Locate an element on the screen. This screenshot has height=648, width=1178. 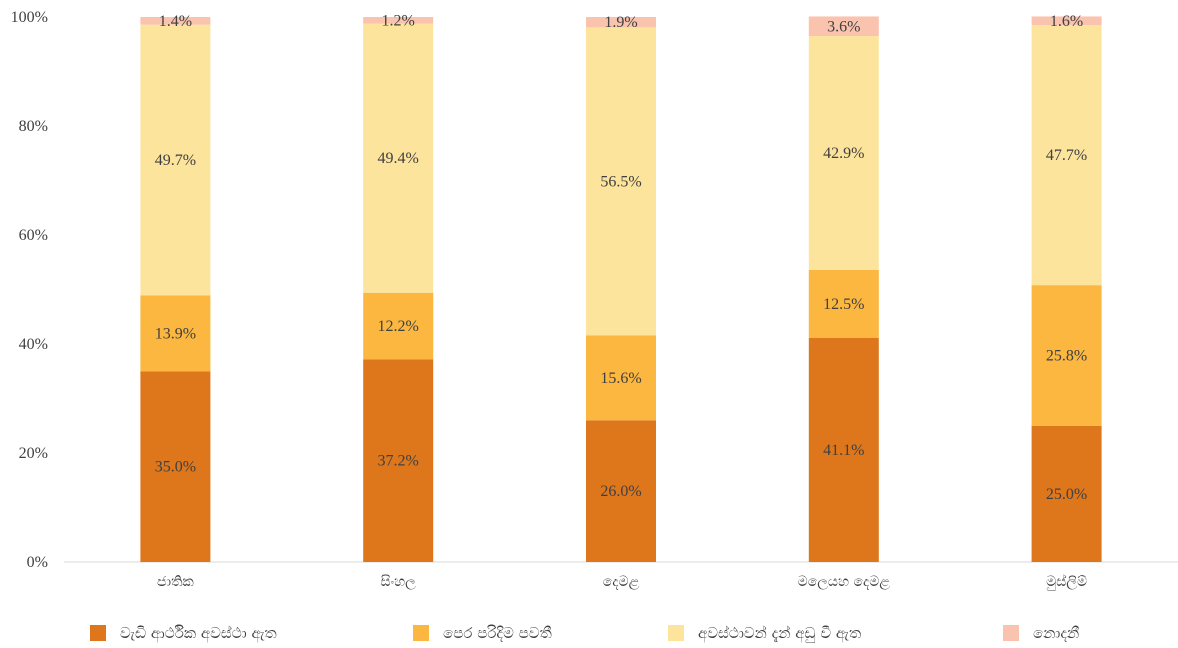
y-tick-label: 20% is located at coordinates (33, 453).